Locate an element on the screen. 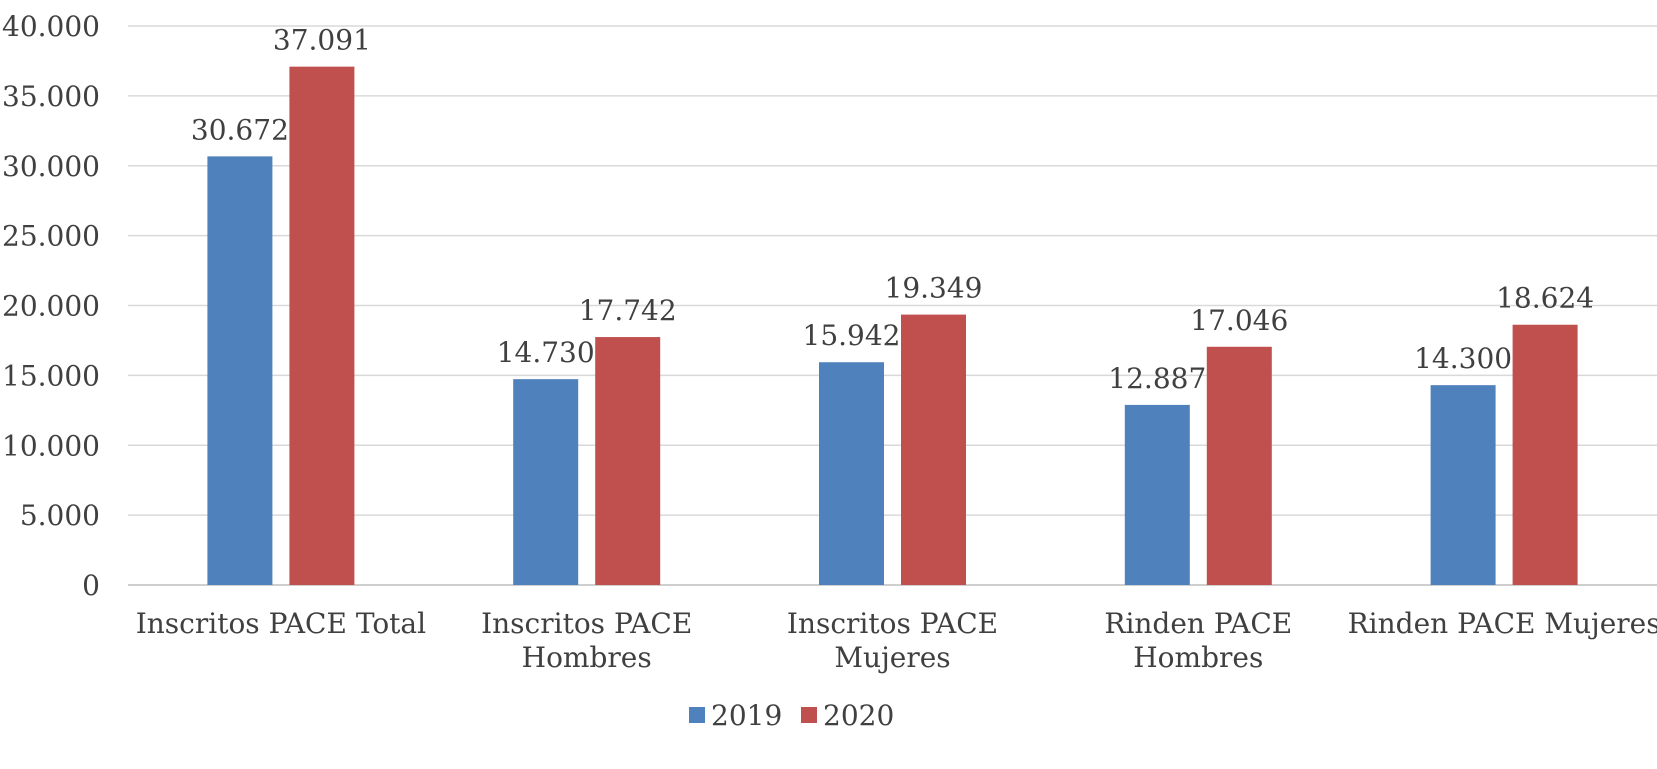 This screenshot has height=769, width=1657. data-label: 17.046 is located at coordinates (1239, 320).